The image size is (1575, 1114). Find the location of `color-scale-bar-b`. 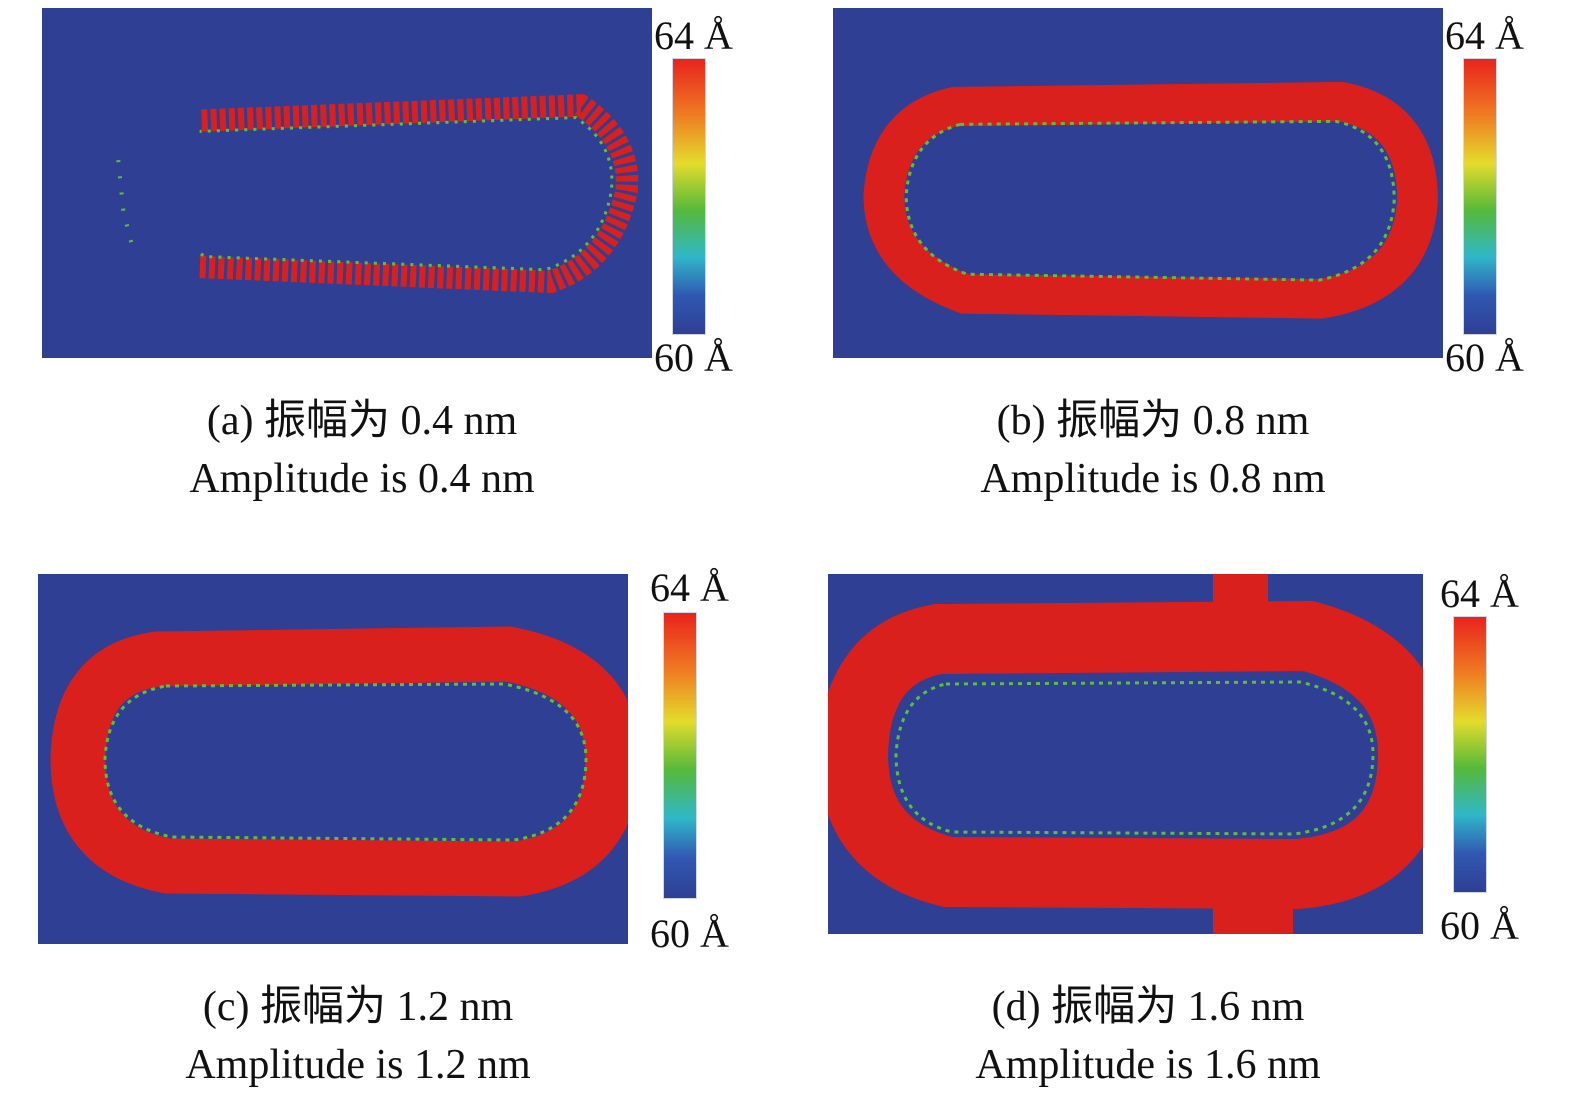

color-scale-bar-b is located at coordinates (1480, 196).